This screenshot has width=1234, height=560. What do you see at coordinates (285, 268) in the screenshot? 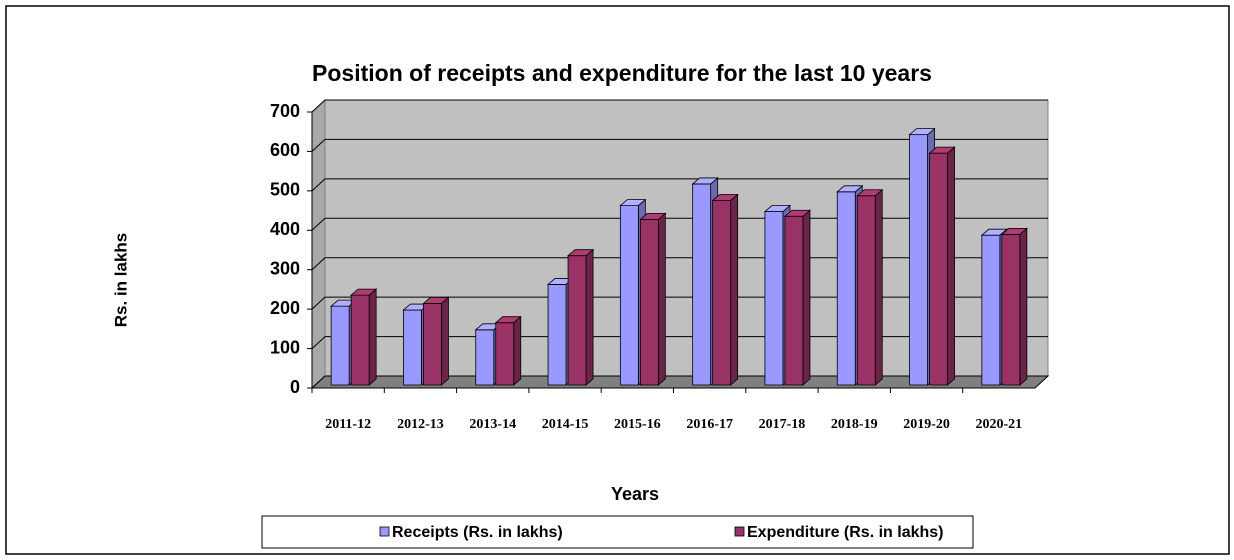
I see `y-tick-label: 300` at bounding box center [285, 268].